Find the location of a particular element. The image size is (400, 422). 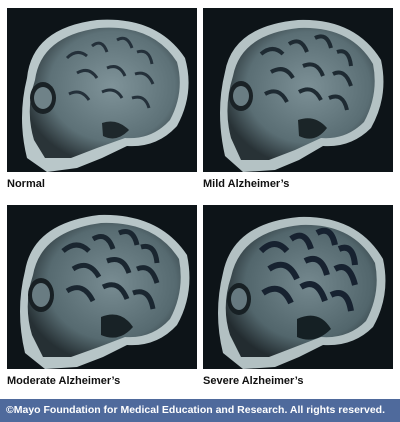

caption-mild-alzheimers: Mild Alzheimer’s is located at coordinates (246, 184).